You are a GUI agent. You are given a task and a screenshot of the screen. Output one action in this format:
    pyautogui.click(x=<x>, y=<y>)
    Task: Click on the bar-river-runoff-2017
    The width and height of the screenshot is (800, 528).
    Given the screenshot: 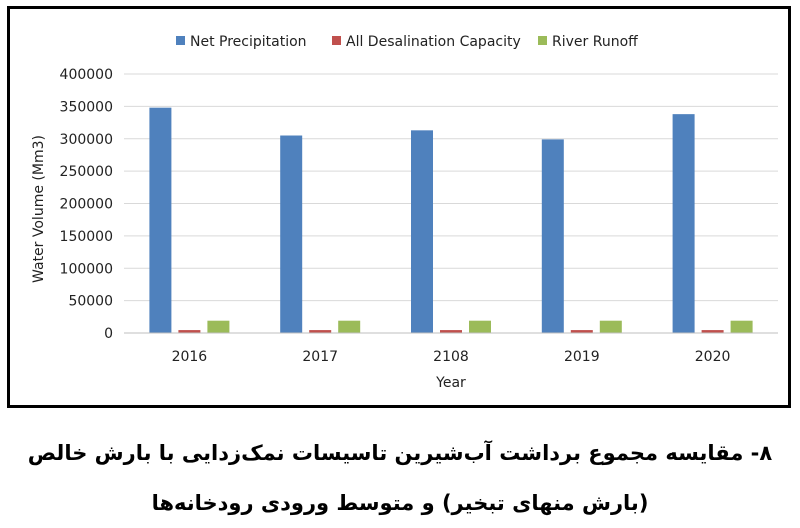 What is the action you would take?
    pyautogui.click(x=349, y=326)
    